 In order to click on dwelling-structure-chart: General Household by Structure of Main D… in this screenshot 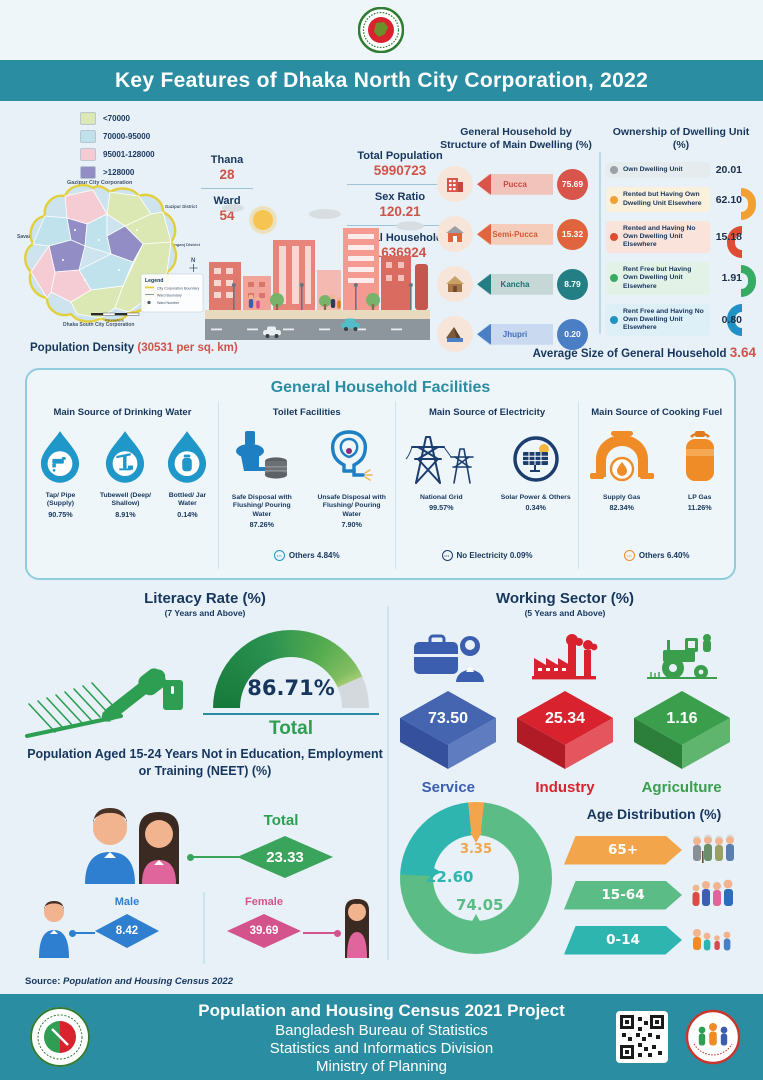, I will do `click(516, 239)`.